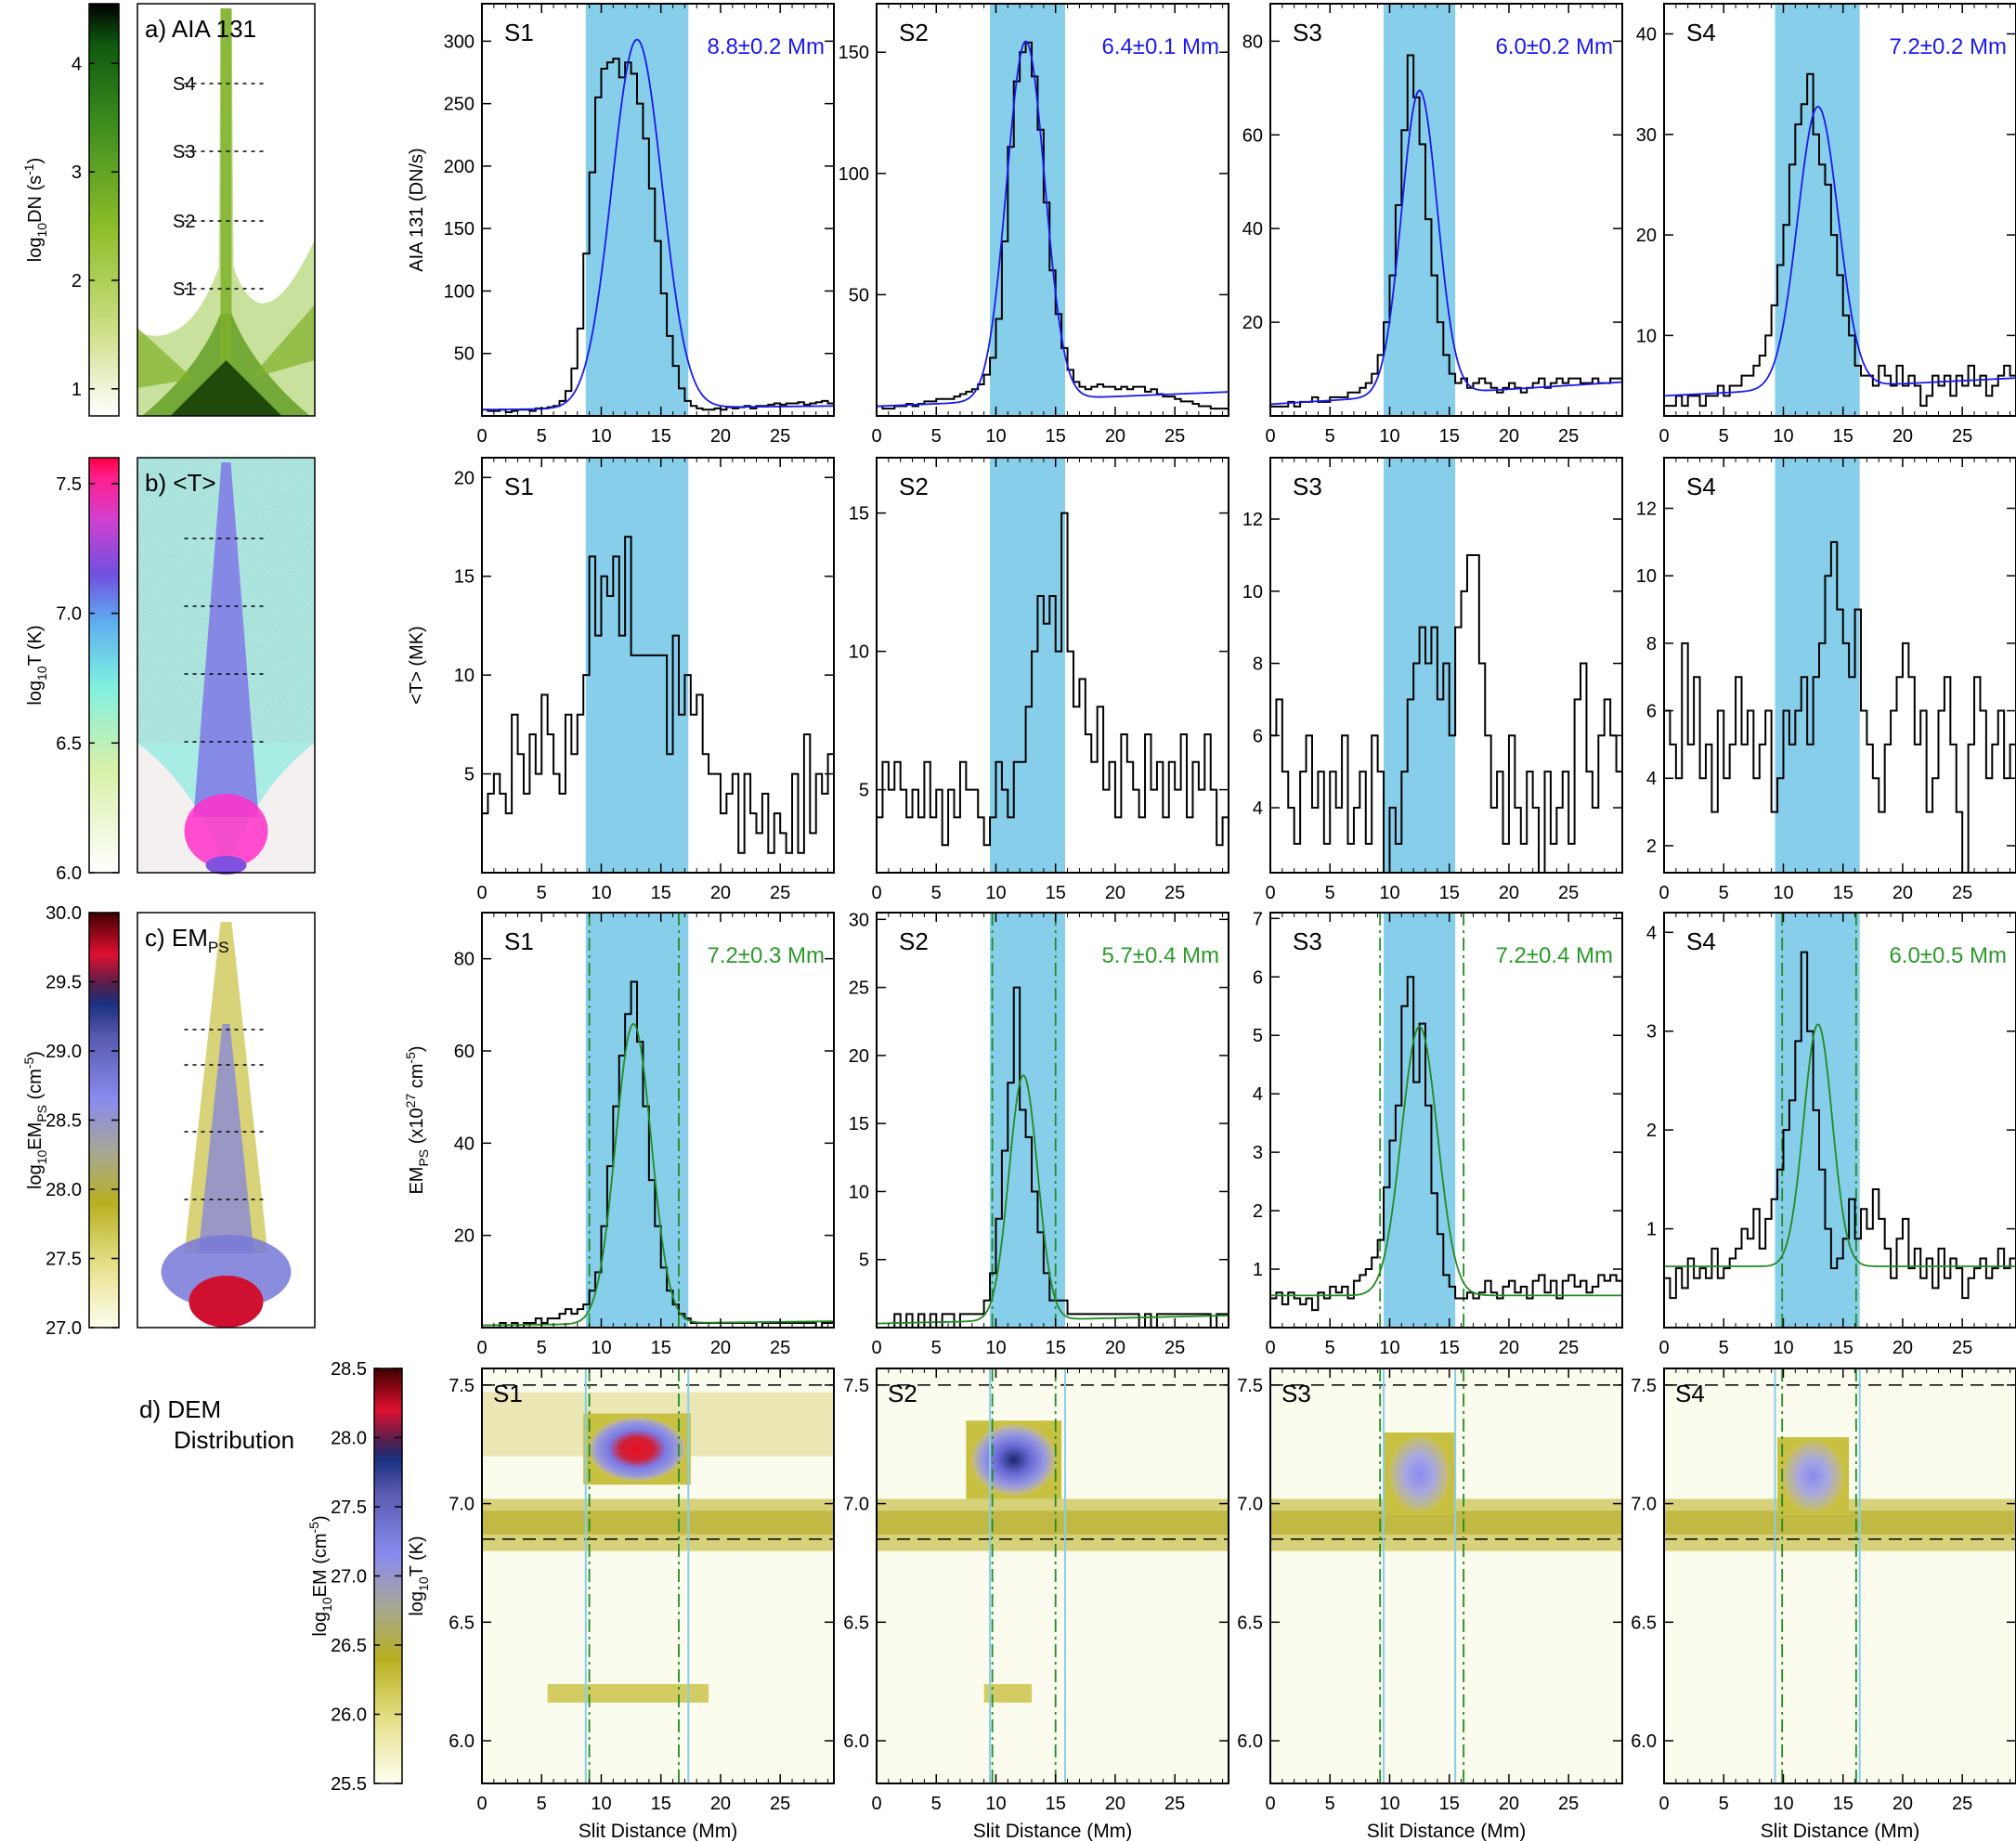  What do you see at coordinates (859, 1192) in the screenshot?
I see `y-tick-label: 10` at bounding box center [859, 1192].